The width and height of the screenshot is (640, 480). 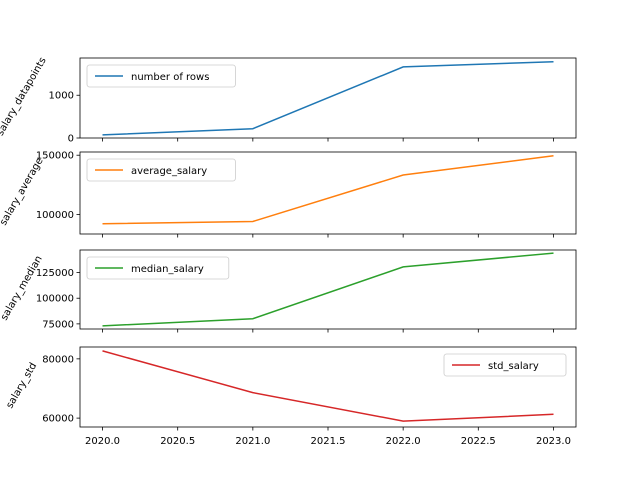 I want to click on legend-label: std_salary, so click(x=513, y=366).